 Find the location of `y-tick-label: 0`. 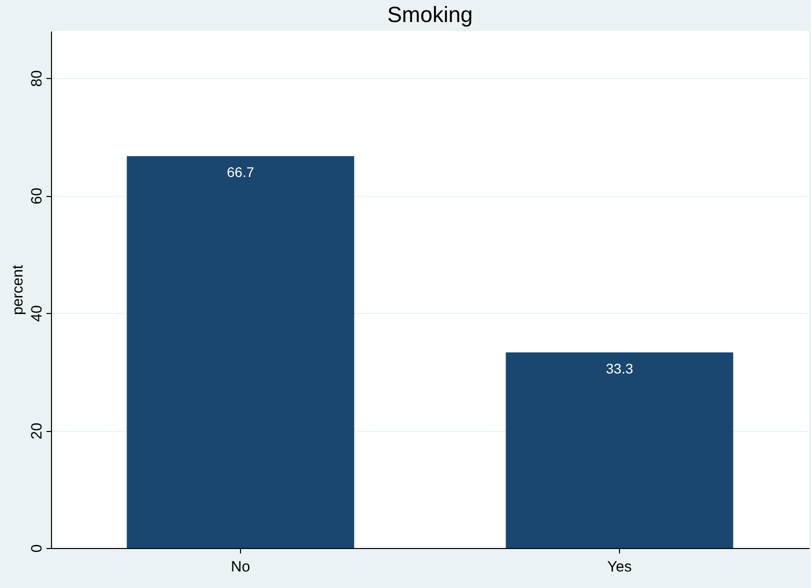

y-tick-label: 0 is located at coordinates (37, 548).